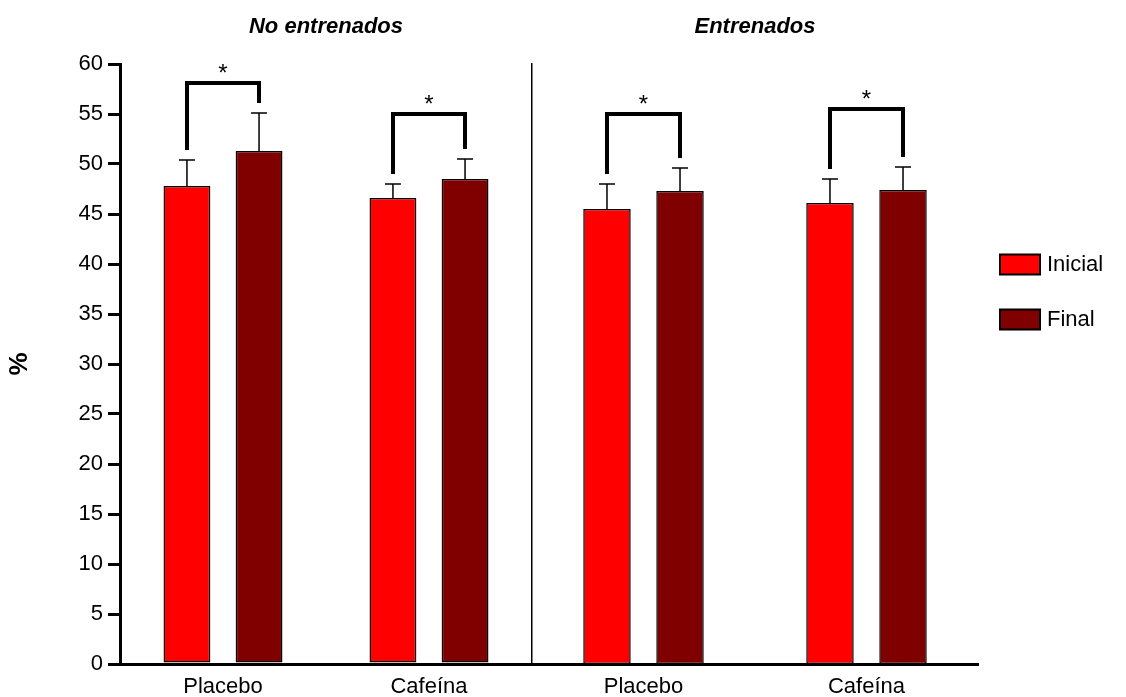 The width and height of the screenshot is (1126, 697). I want to click on y-tick-label: 25, so click(90, 413).